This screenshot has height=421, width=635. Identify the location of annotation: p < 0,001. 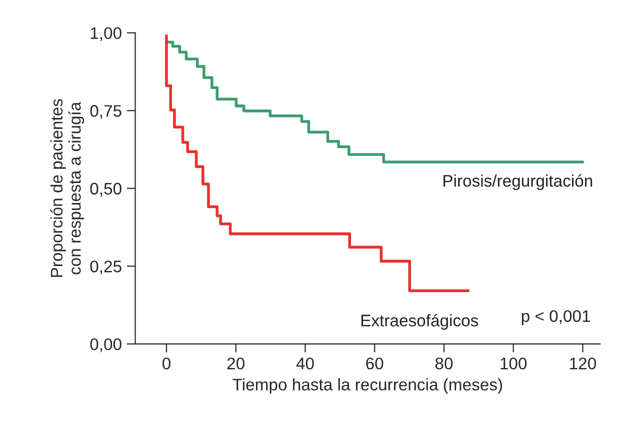
(556, 318).